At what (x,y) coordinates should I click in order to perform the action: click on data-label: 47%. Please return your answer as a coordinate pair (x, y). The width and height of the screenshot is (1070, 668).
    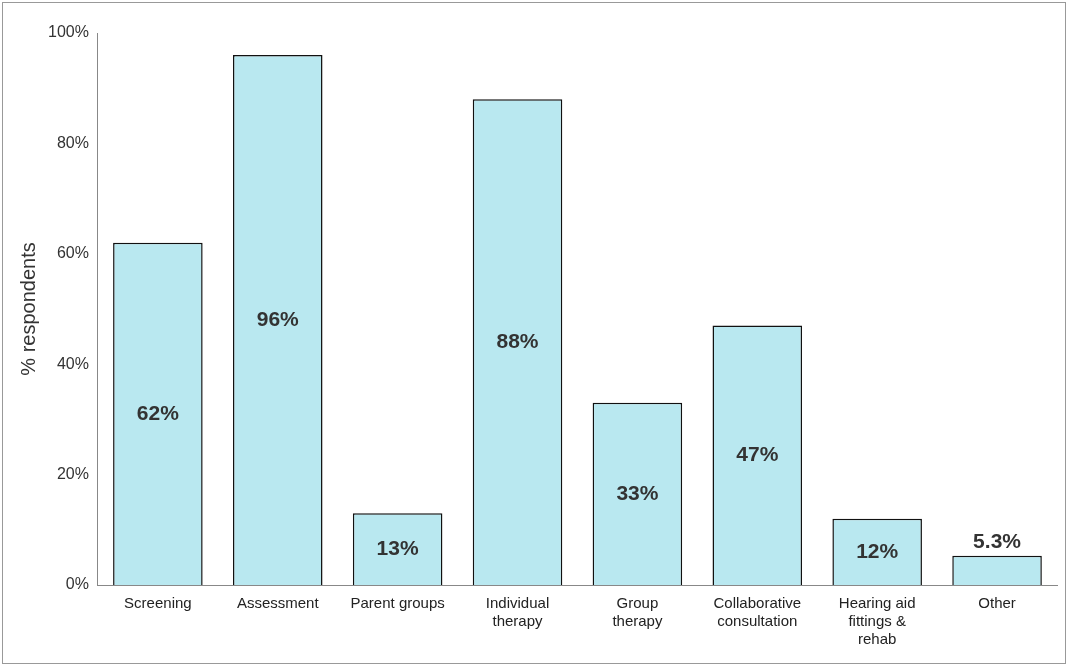
    Looking at the image, I should click on (757, 454).